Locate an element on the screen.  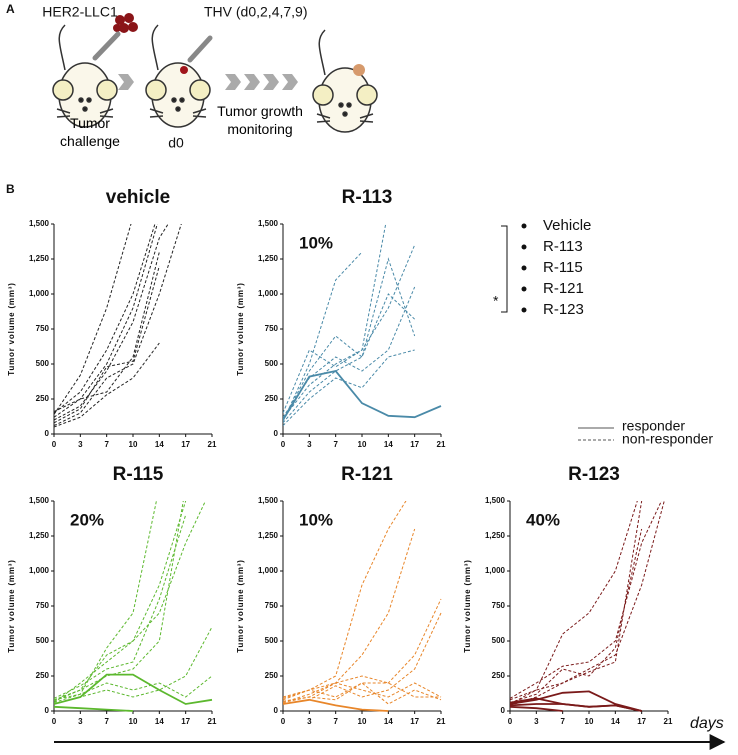
legend-item: Vehicle is located at coordinates (567, 225).